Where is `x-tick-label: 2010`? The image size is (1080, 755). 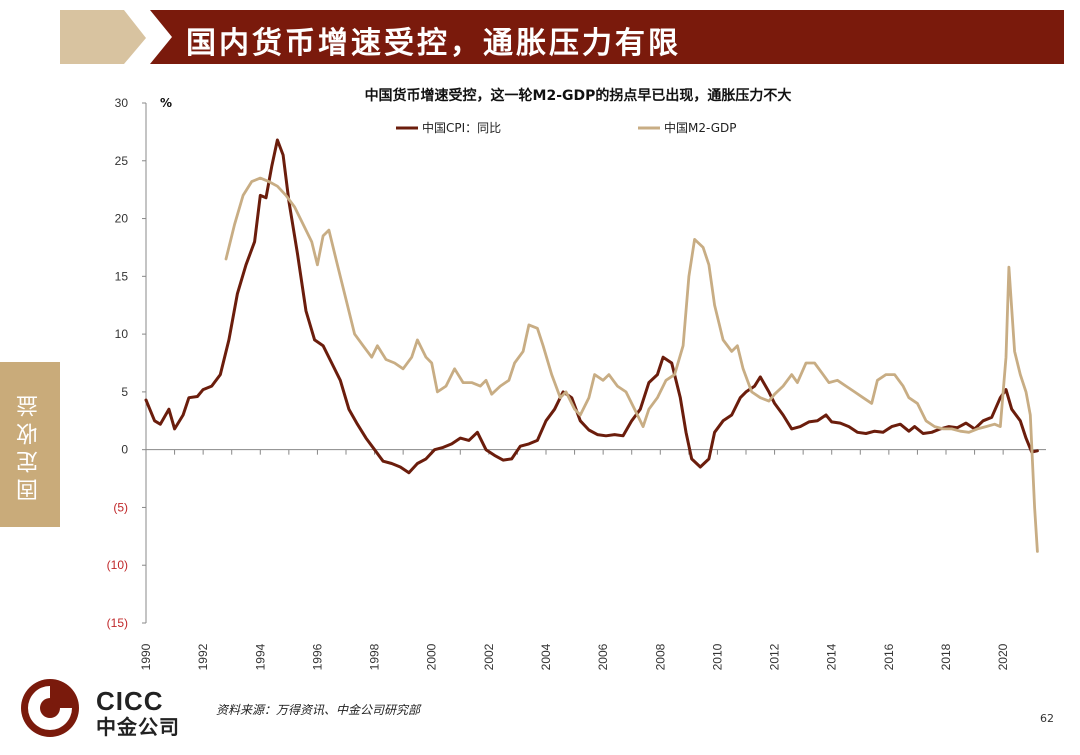
x-tick-label: 2010 is located at coordinates (717, 656).